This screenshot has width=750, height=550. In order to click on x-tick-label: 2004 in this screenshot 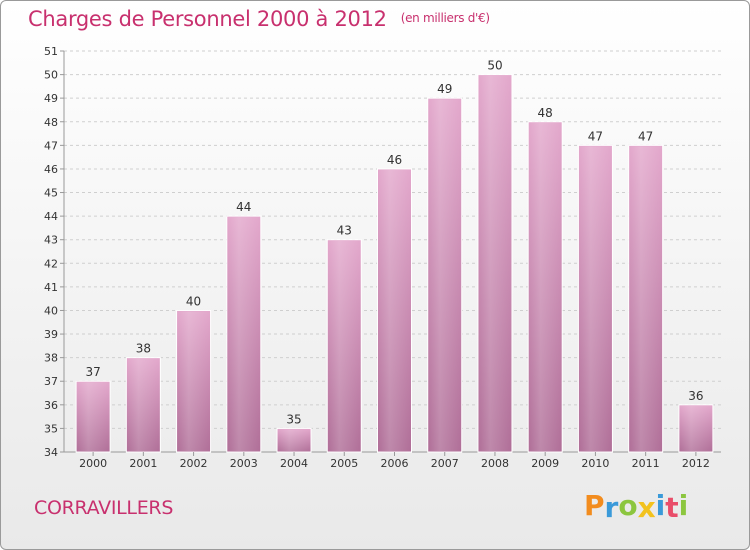, I will do `click(294, 463)`.